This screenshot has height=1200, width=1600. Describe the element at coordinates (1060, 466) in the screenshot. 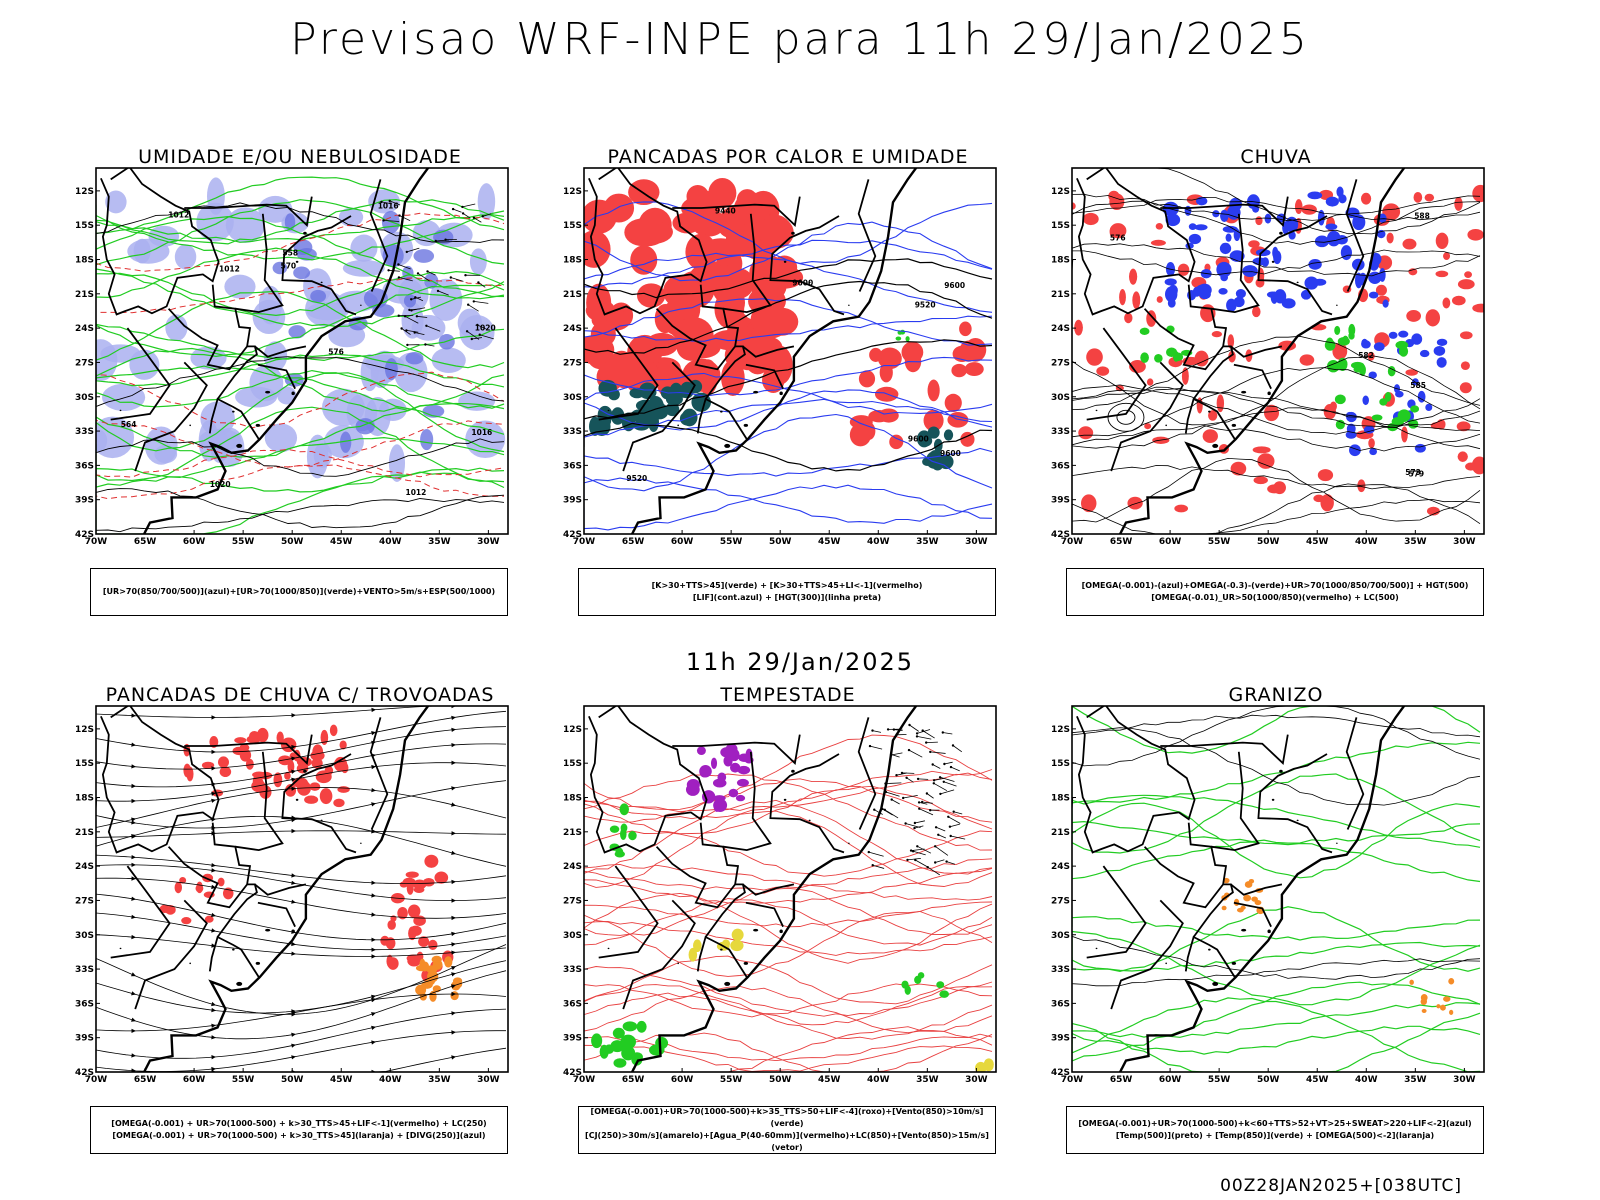

I see `lat-label: 36S` at that location.